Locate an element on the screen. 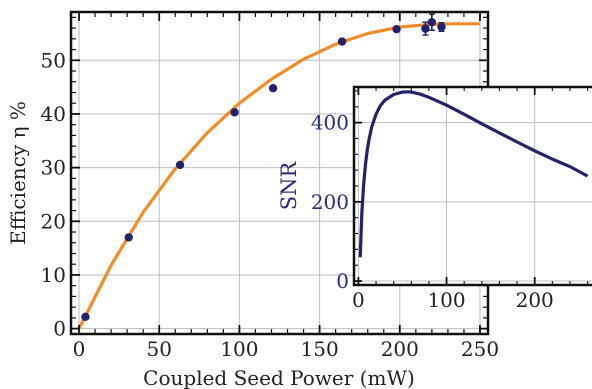  inset-x-tick-label: 200 is located at coordinates (535, 300).